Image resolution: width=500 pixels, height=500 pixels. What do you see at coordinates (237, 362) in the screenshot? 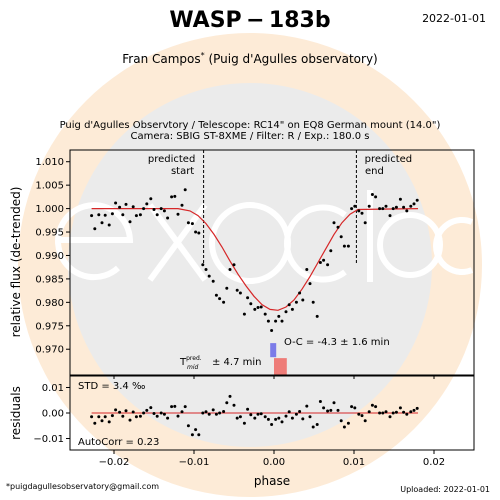
I see `tmid-uncertainty: ± 4.7 min` at bounding box center [237, 362].